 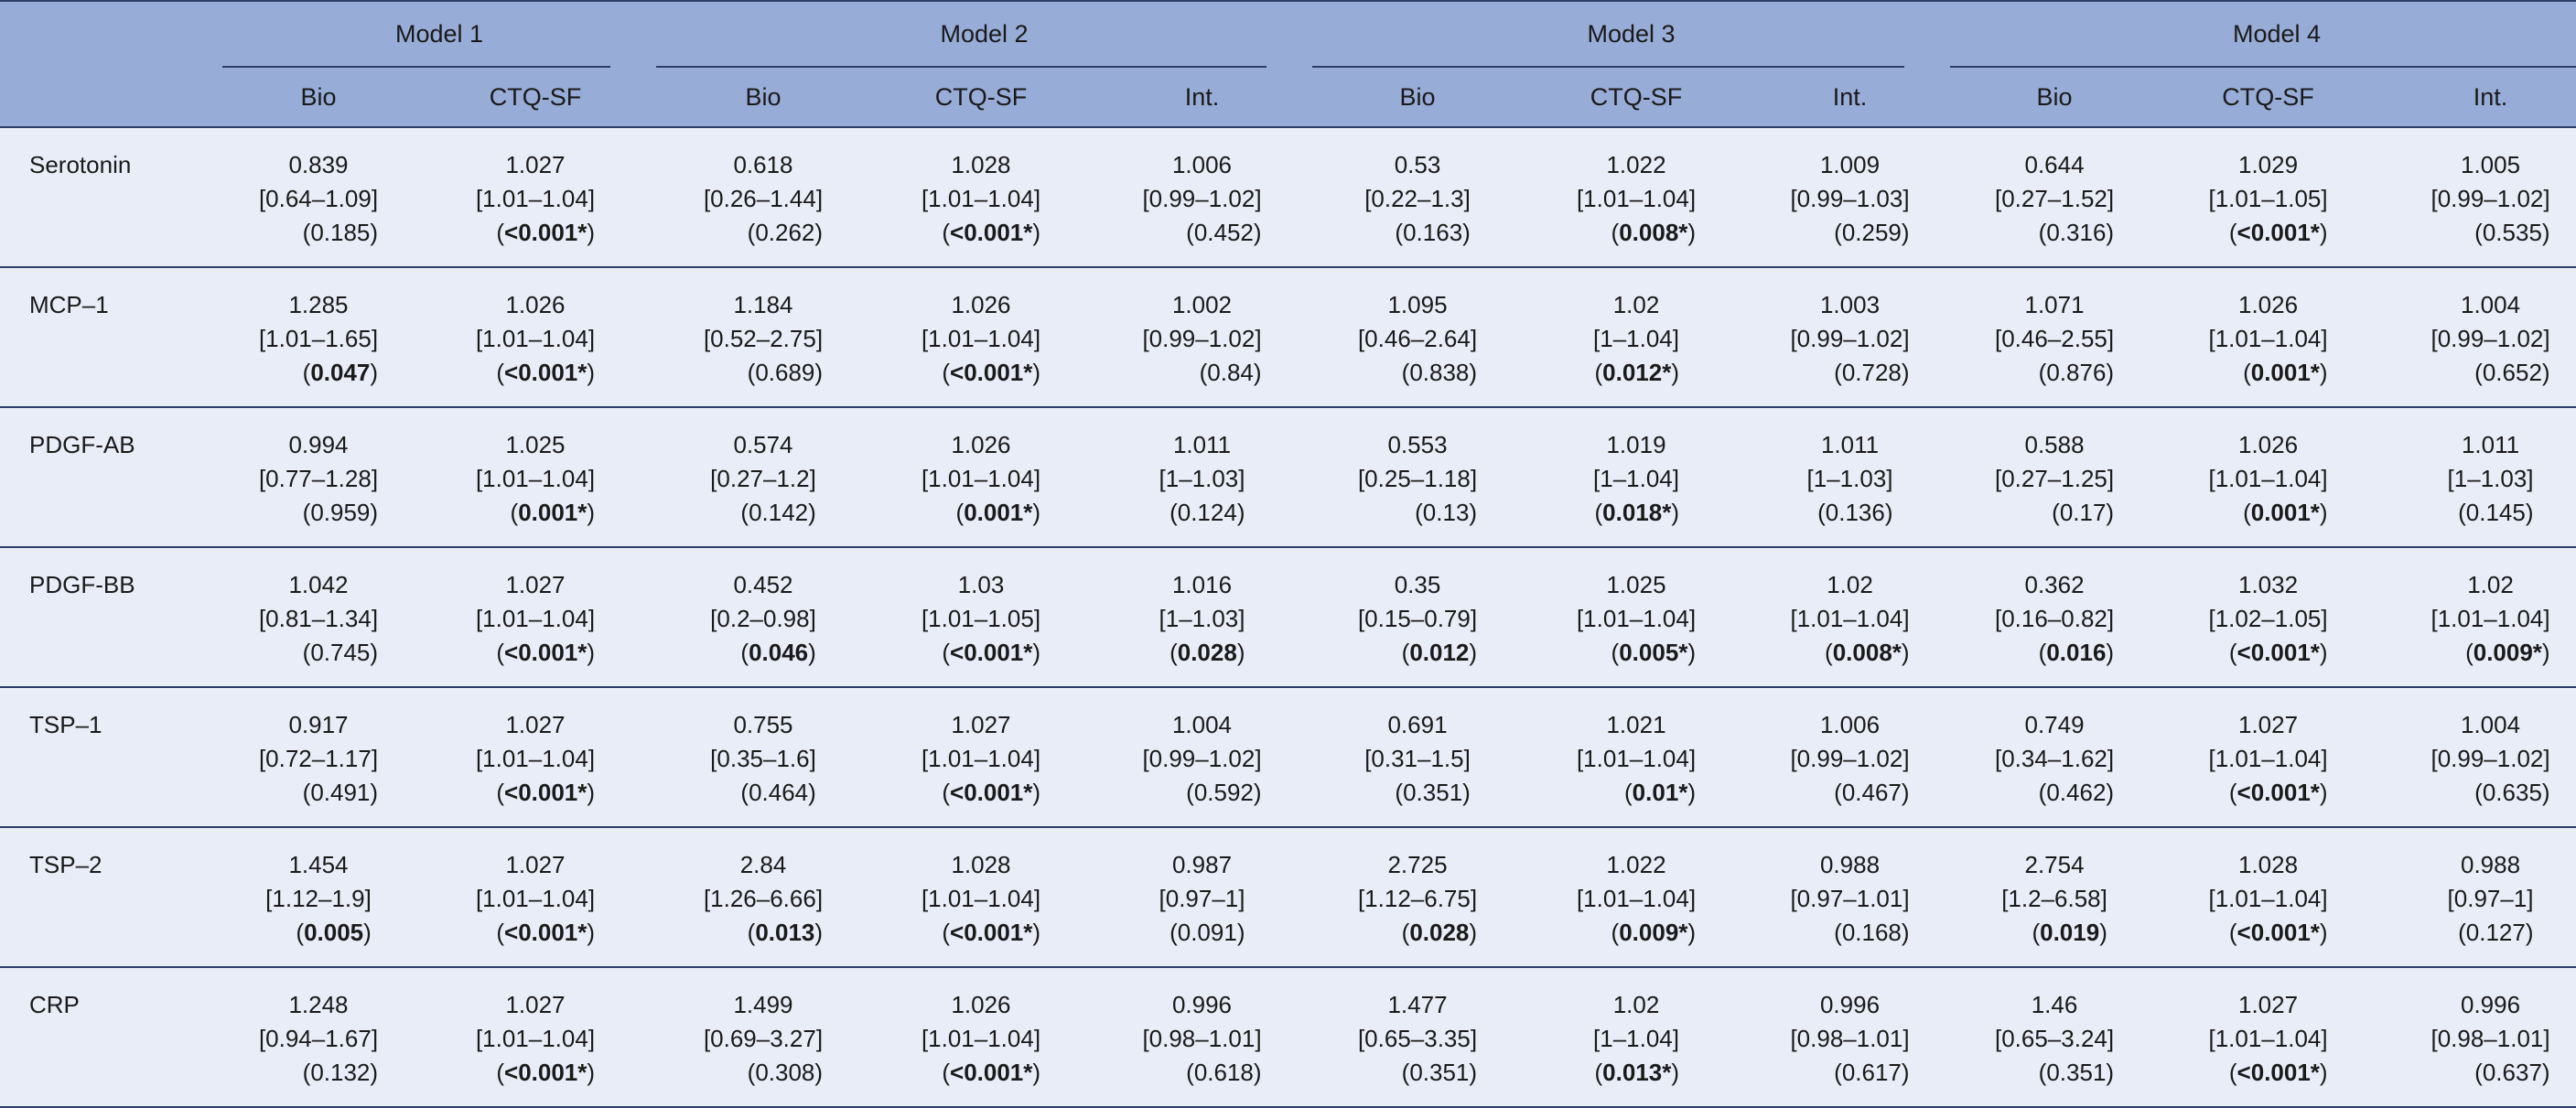 What do you see at coordinates (2512, 372) in the screenshot?
I see `p-value: (0.652)` at bounding box center [2512, 372].